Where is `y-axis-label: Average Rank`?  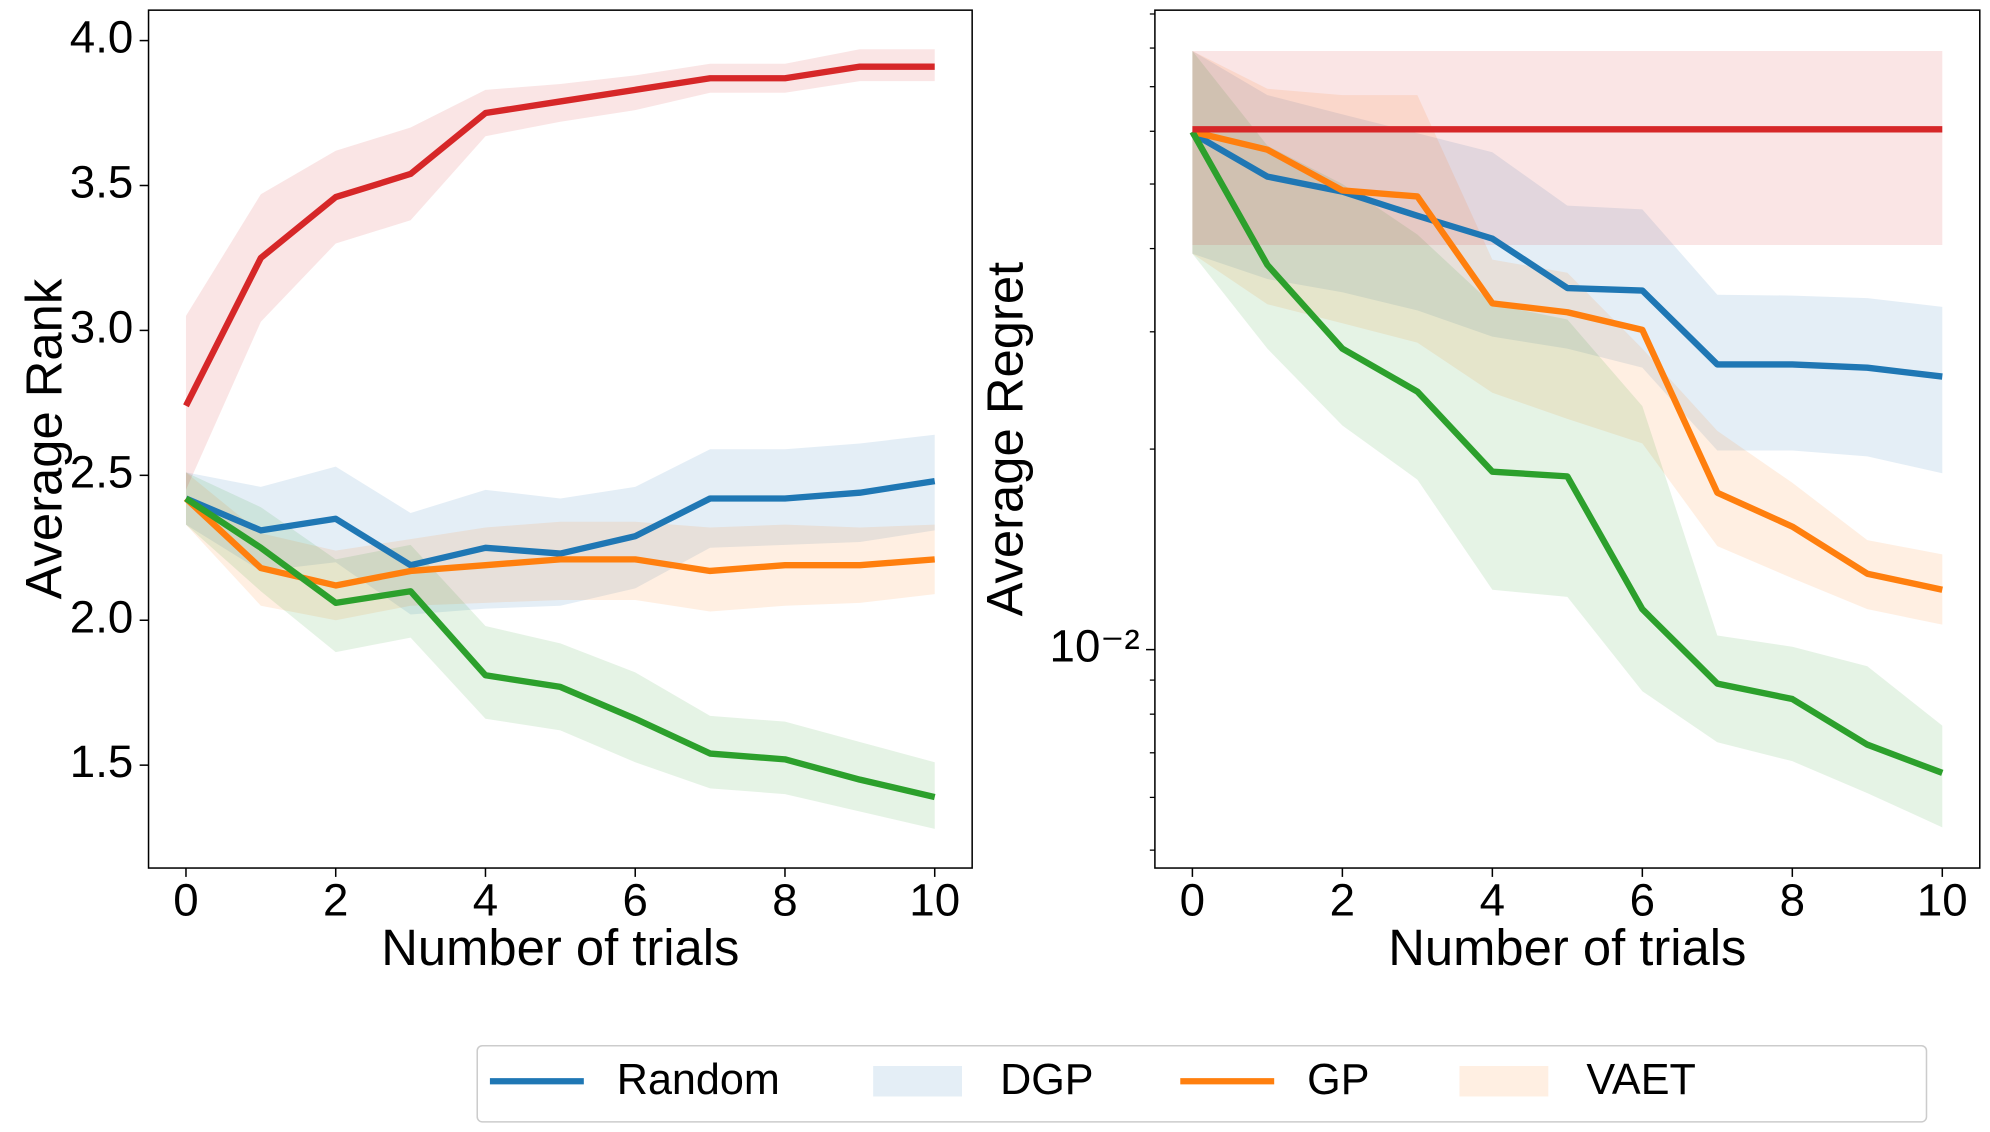
y-axis-label: Average Rank is located at coordinates (44, 438).